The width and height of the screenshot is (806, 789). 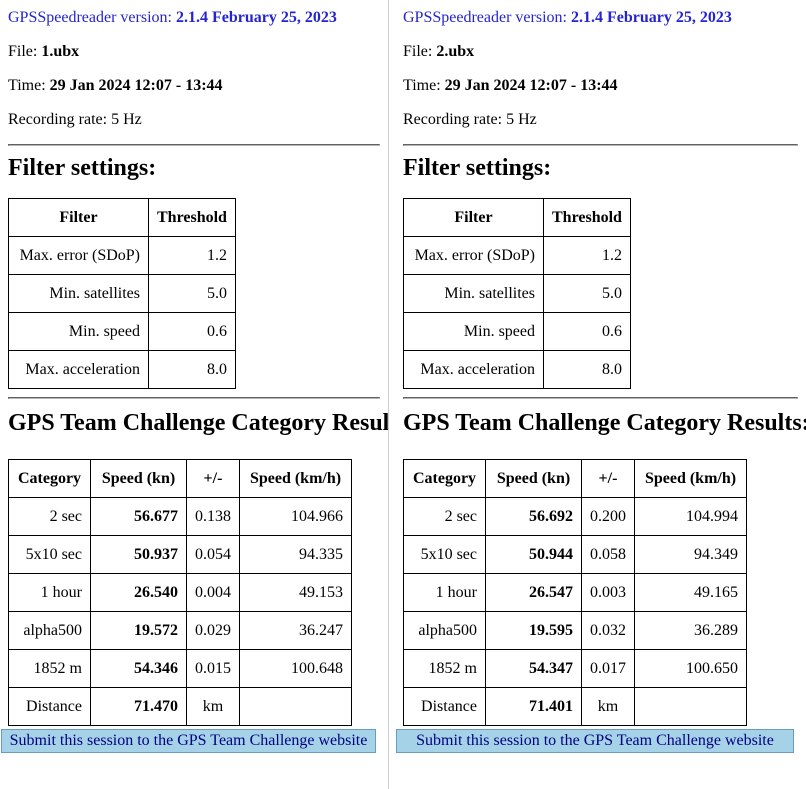 I want to click on time-label: Time:, so click(x=27, y=85).